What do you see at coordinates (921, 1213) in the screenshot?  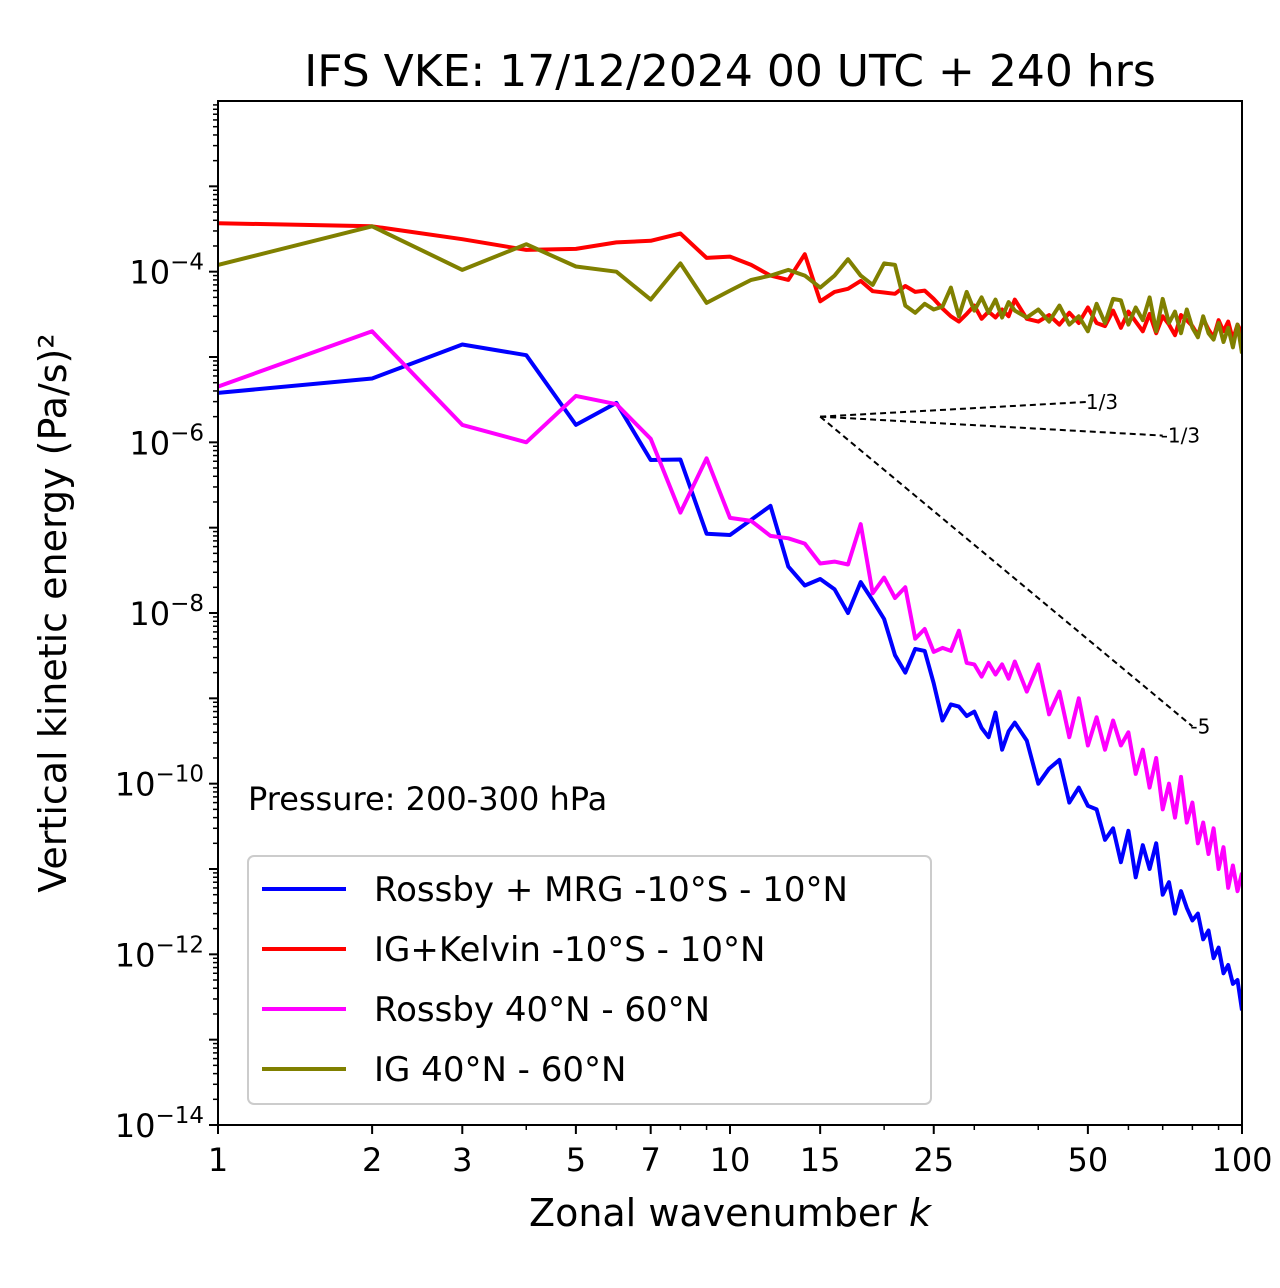 I see `x-axis-label-var: k` at bounding box center [921, 1213].